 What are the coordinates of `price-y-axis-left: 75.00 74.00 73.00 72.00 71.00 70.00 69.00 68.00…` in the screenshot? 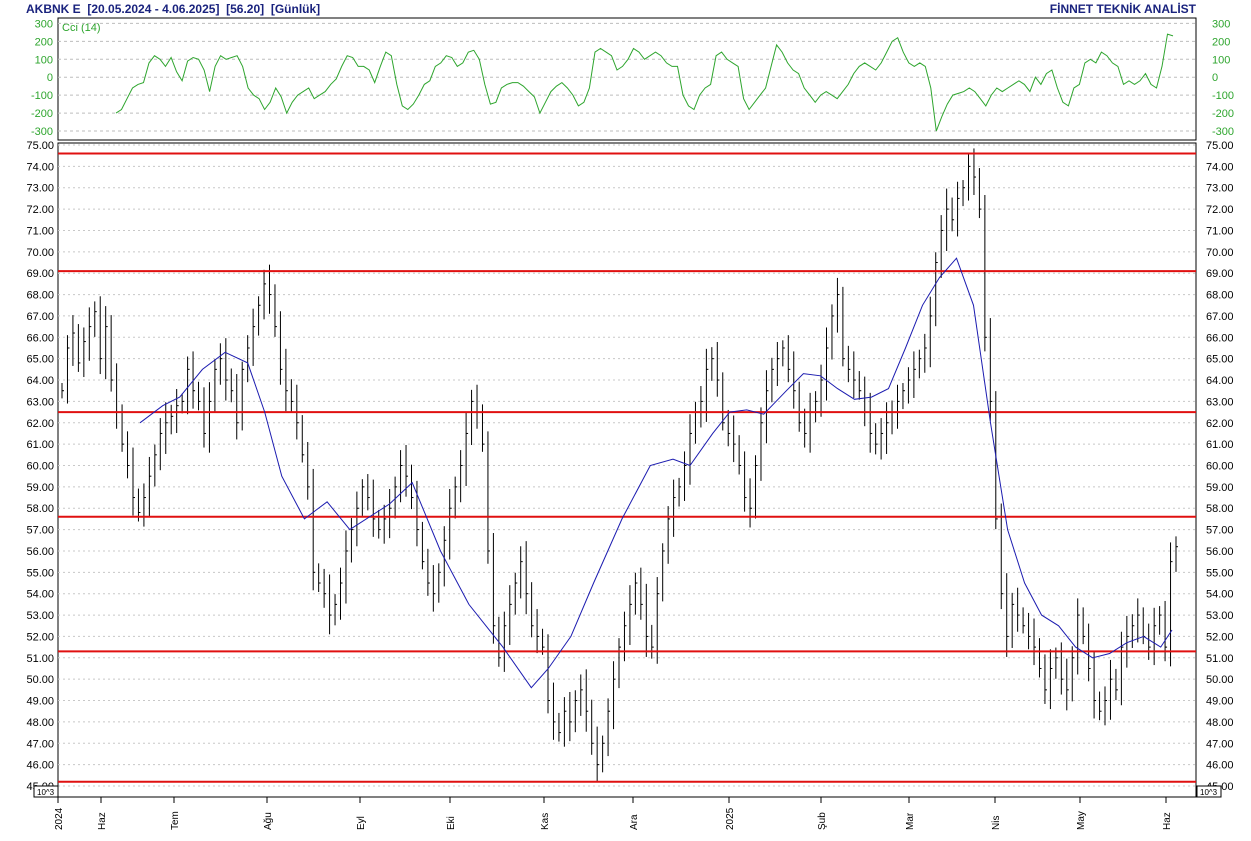 It's located at (40, 466).